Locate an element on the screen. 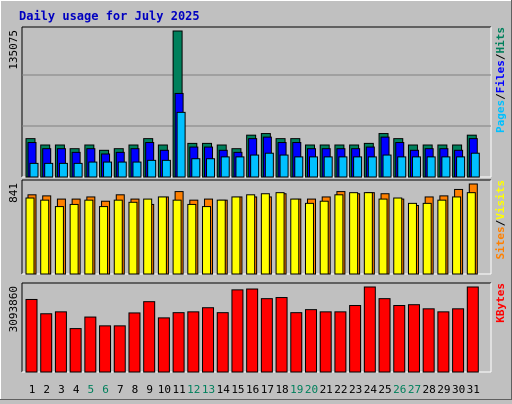 Image resolution: width=512 pixels, height=404 pixels. x-tick-label: 27 is located at coordinates (414, 389).